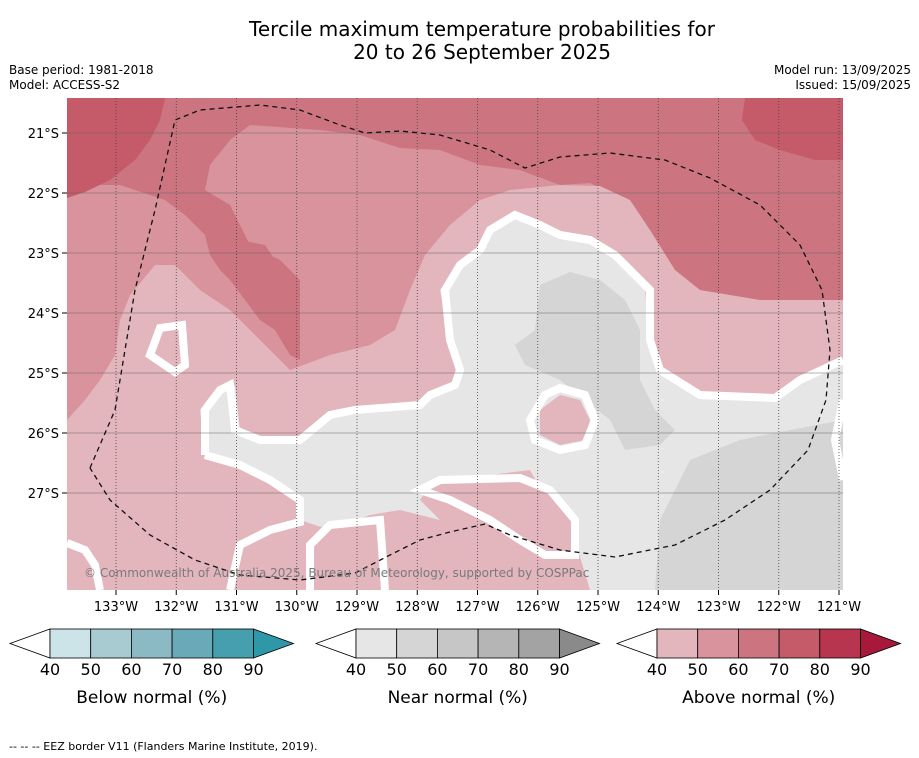 The height and width of the screenshot is (758, 919). I want to click on x-tick-label: 131°W, so click(236, 607).